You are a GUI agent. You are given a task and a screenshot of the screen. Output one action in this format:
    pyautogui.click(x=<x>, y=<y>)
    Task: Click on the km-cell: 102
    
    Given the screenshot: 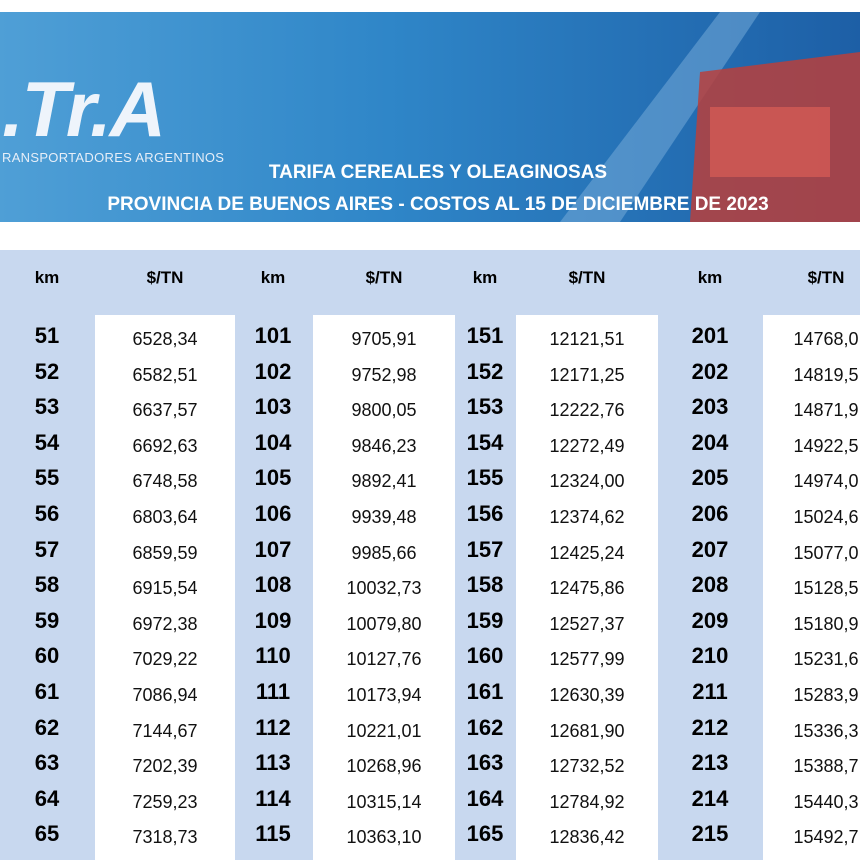 What is the action you would take?
    pyautogui.click(x=273, y=371)
    